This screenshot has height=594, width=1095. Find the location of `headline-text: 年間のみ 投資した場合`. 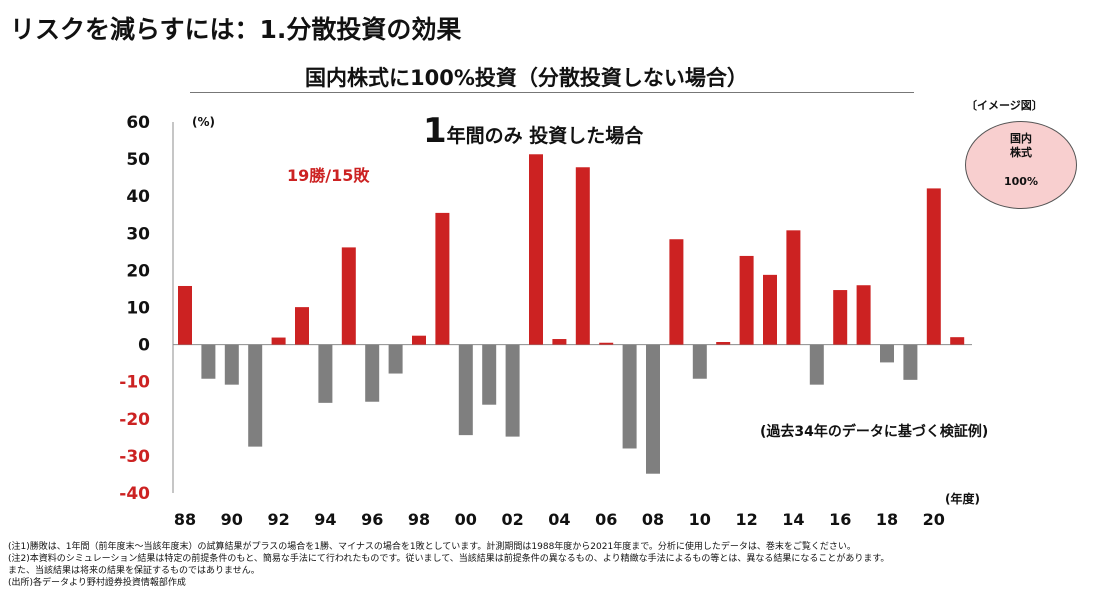

headline-text: 年間のみ 投資した場合 is located at coordinates (546, 135).